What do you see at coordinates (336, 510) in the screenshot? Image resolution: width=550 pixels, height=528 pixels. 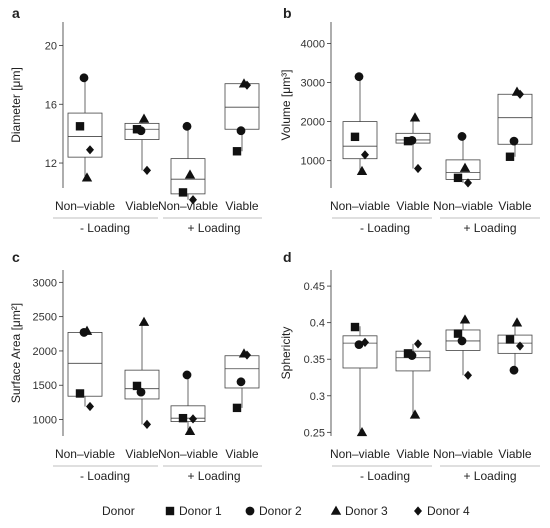 I see `legend-marker-triangle` at bounding box center [336, 510].